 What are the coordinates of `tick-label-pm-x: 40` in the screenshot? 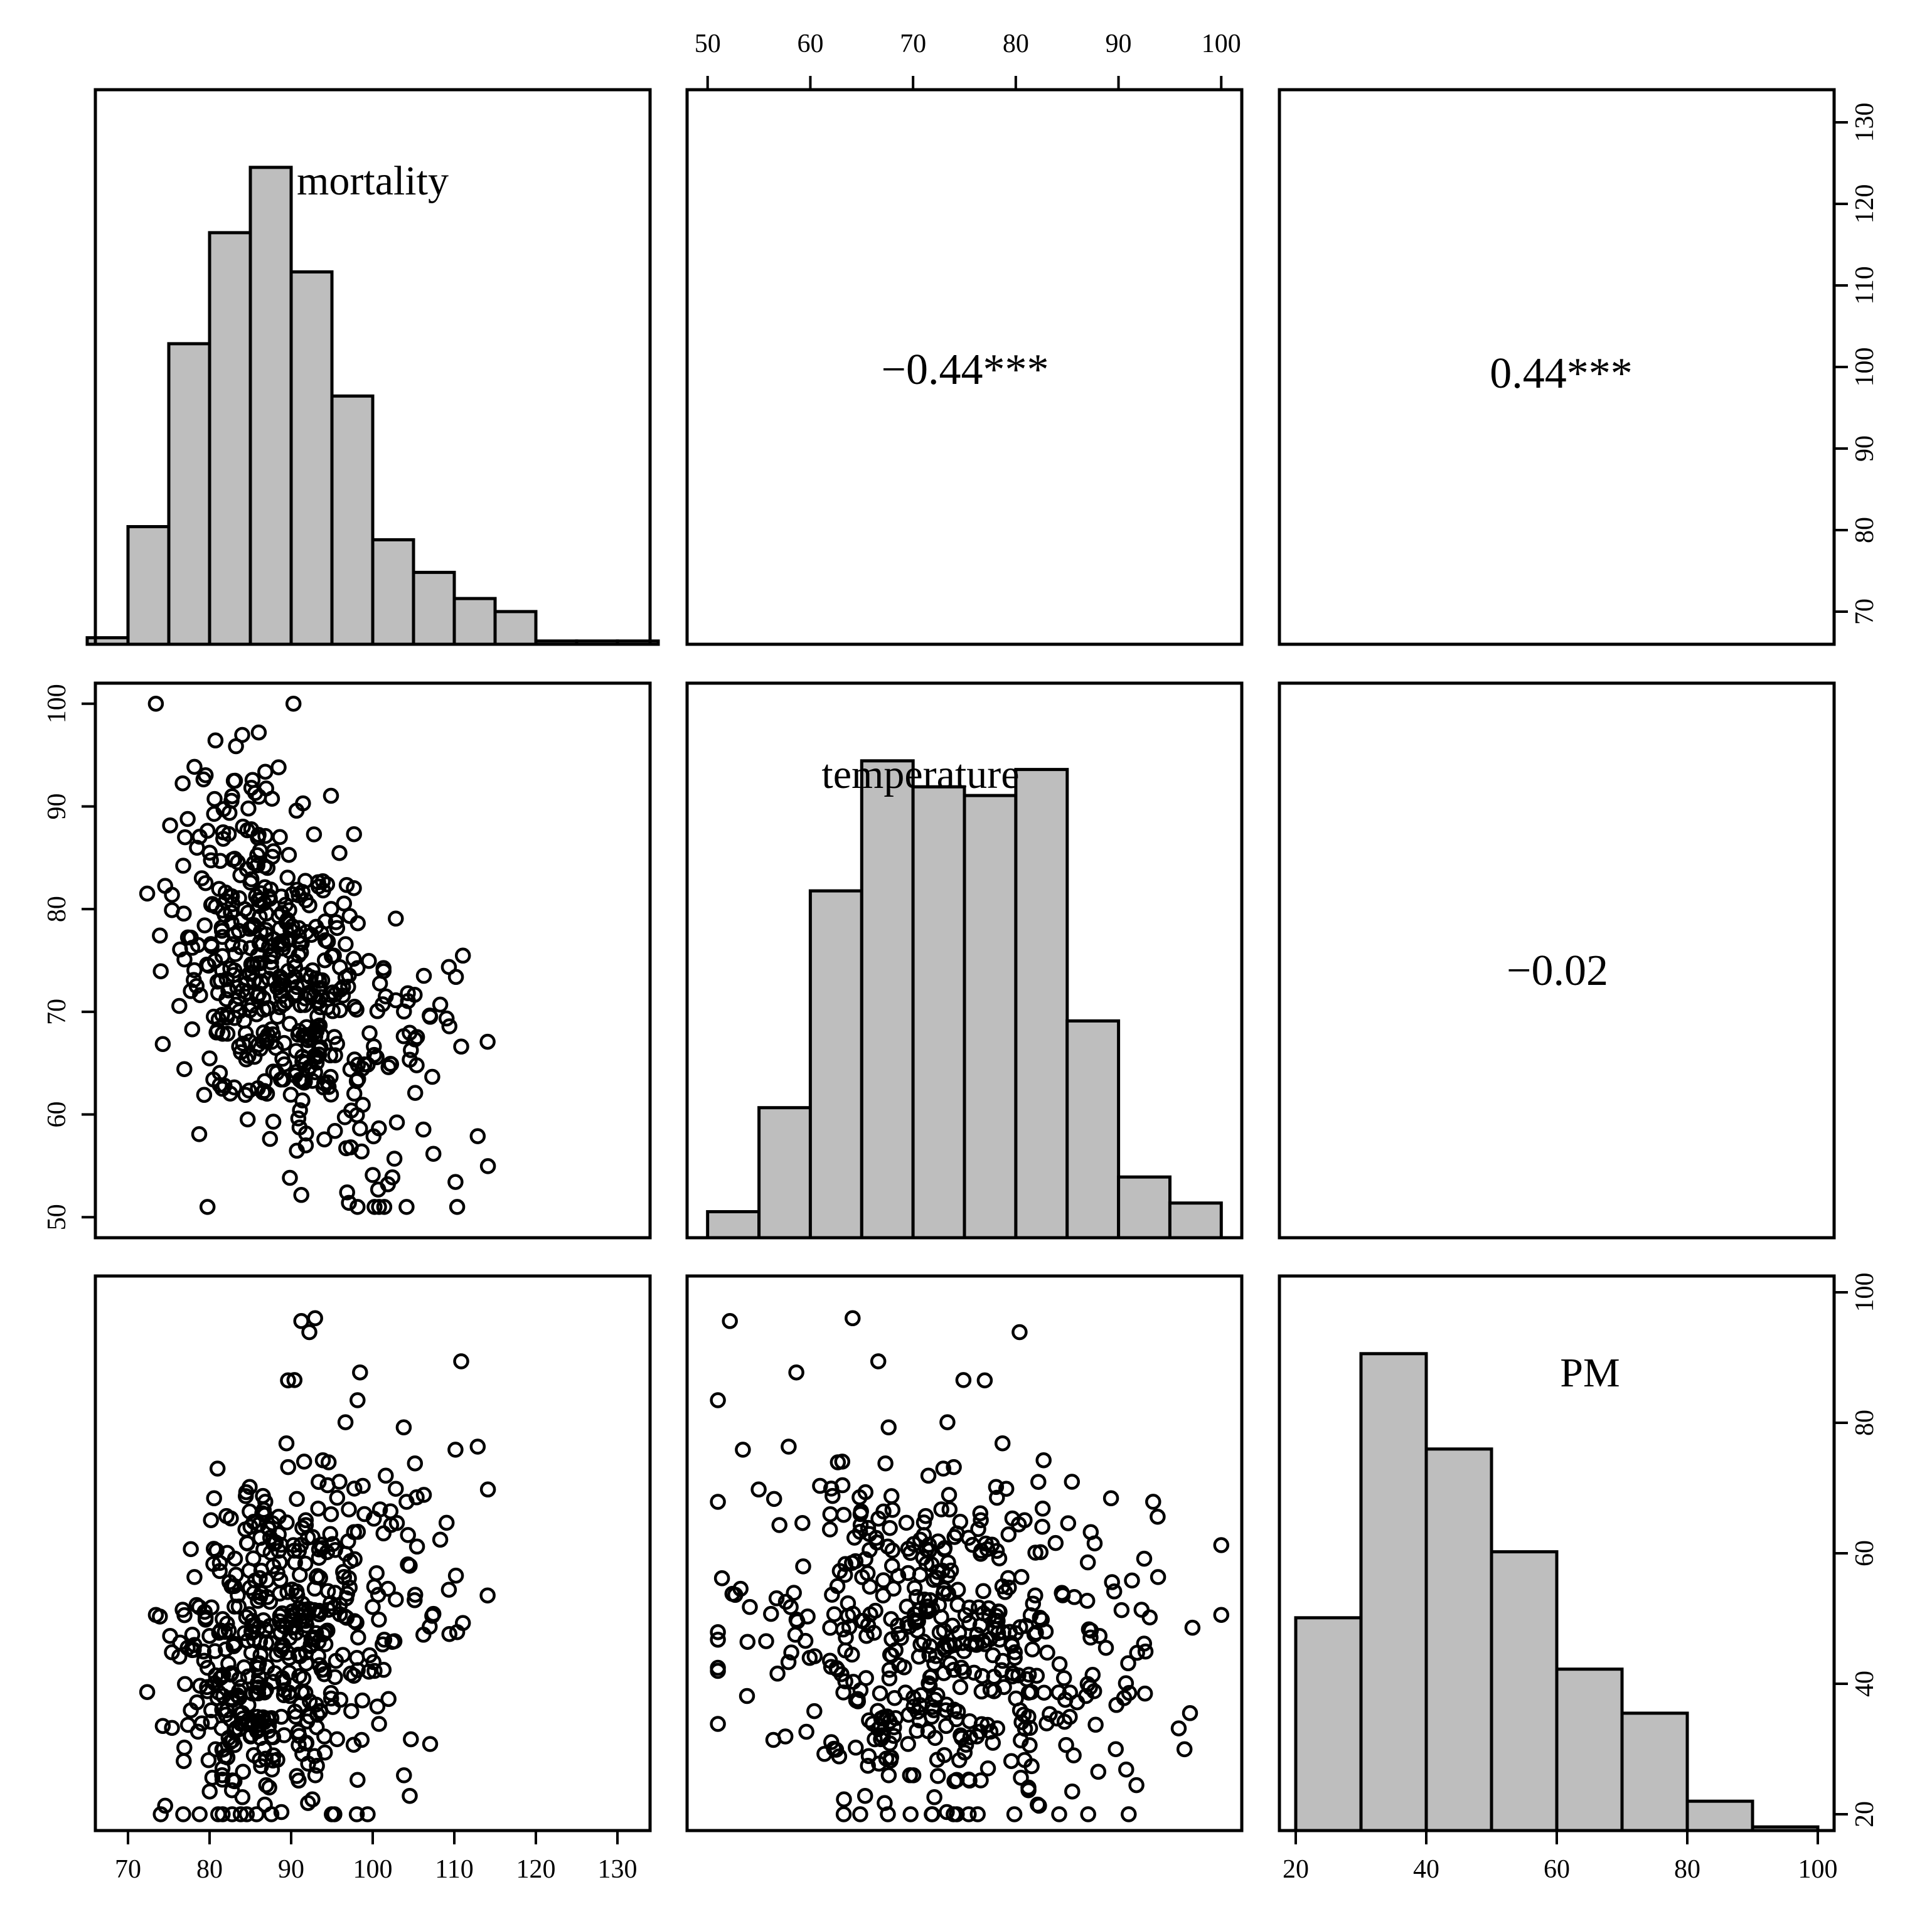 It's located at (1426, 1870).